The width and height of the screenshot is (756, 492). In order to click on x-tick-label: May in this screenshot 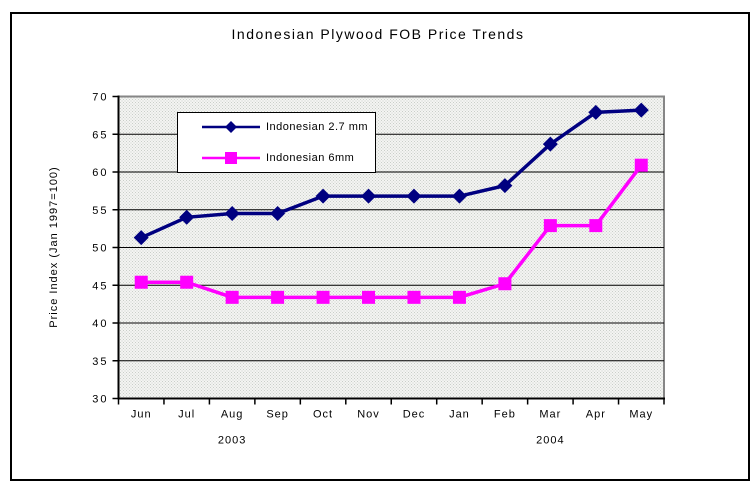, I will do `click(641, 415)`.